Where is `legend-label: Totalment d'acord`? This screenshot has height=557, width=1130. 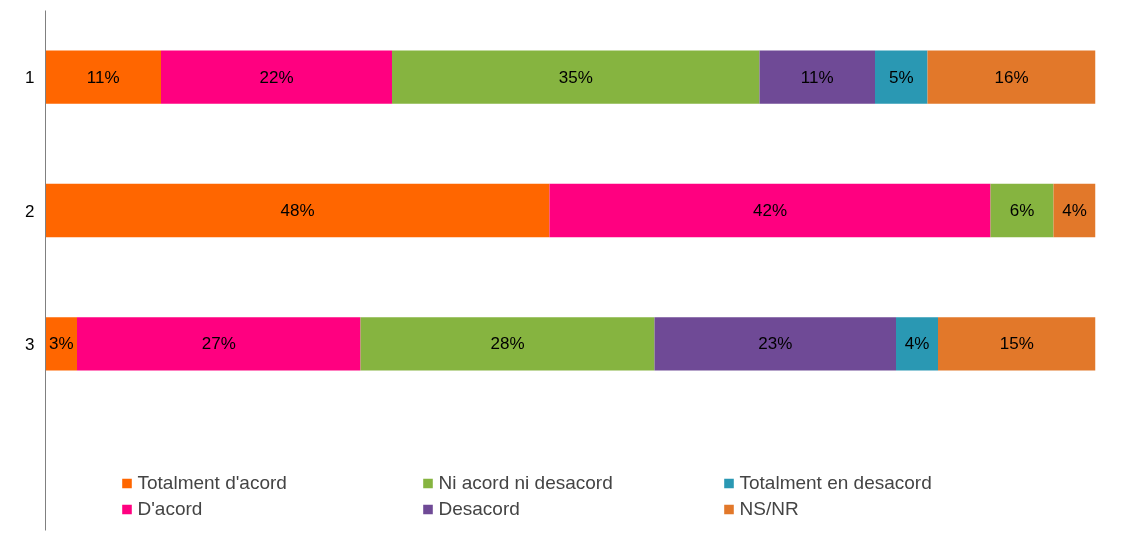
legend-label: Totalment d'acord is located at coordinates (212, 483).